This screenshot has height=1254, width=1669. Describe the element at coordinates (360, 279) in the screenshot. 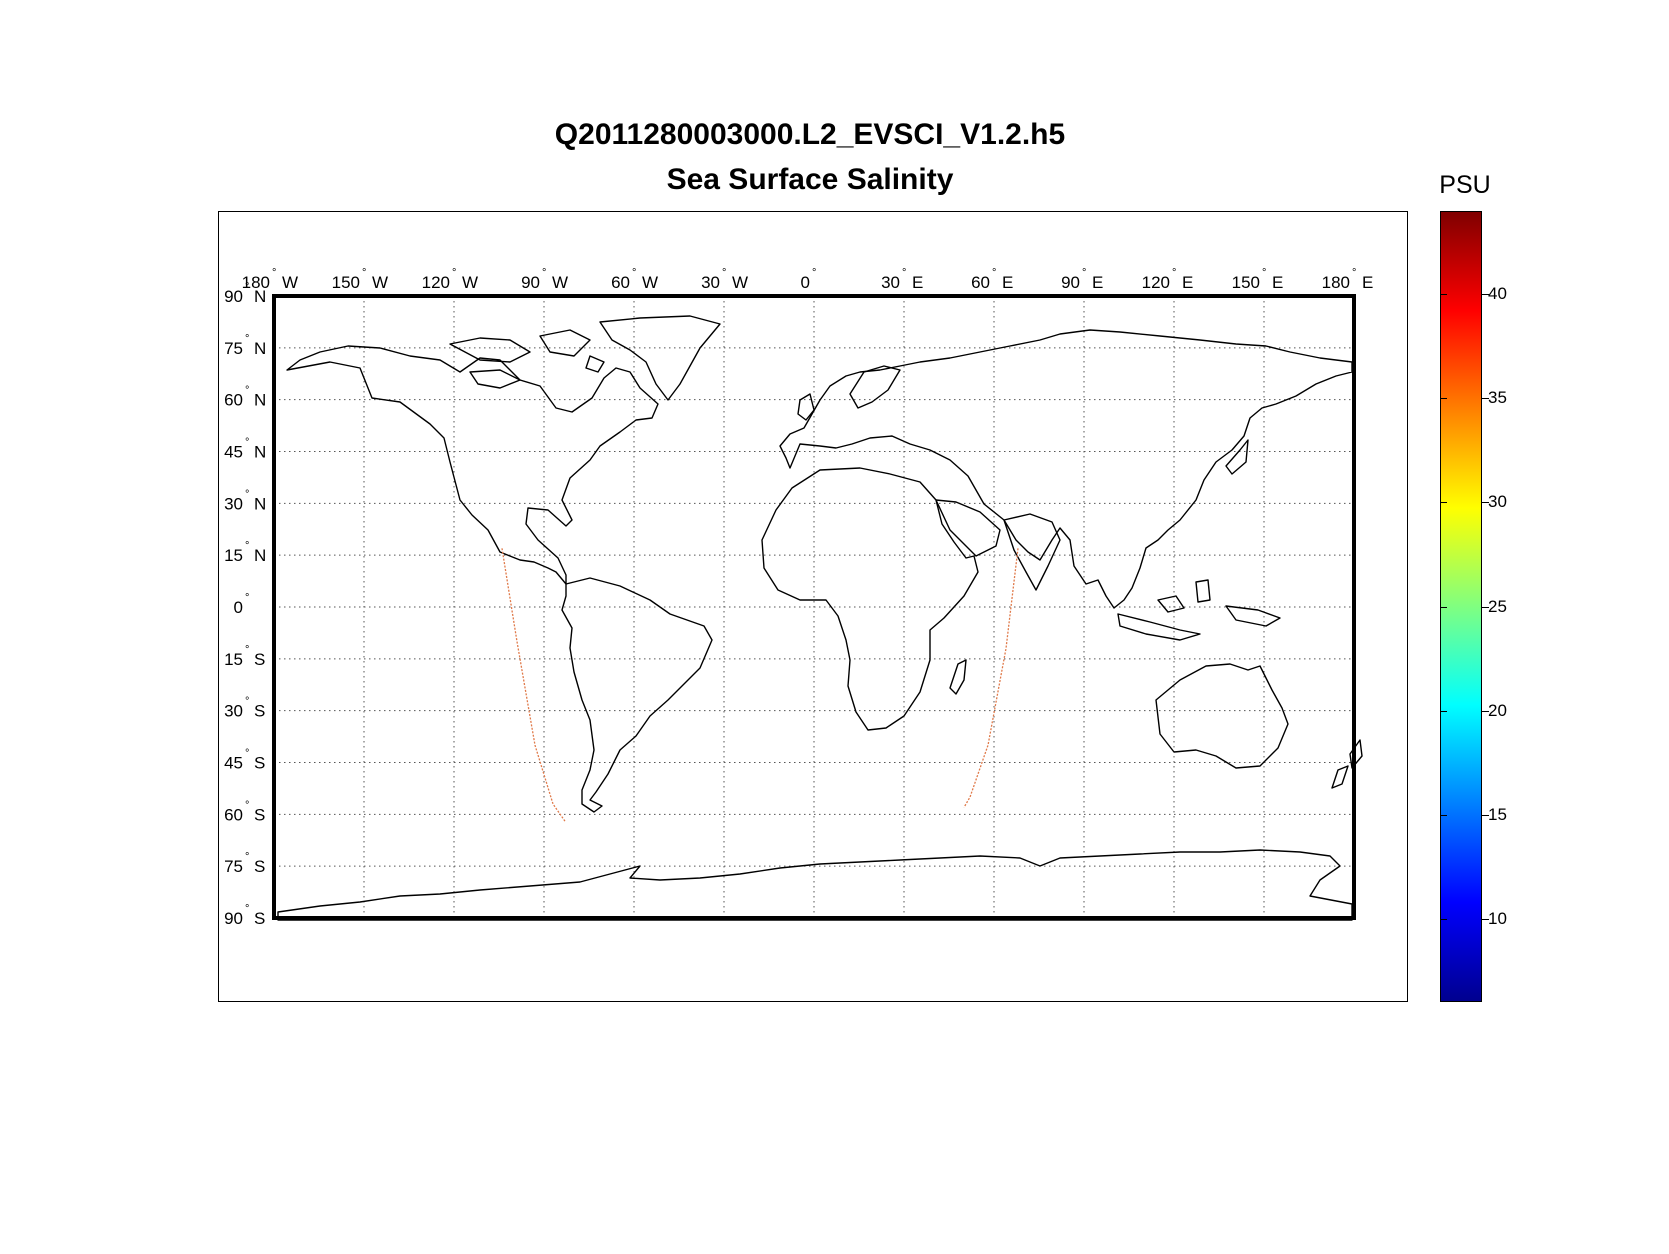

I see `lon-label: 150 ° W` at that location.